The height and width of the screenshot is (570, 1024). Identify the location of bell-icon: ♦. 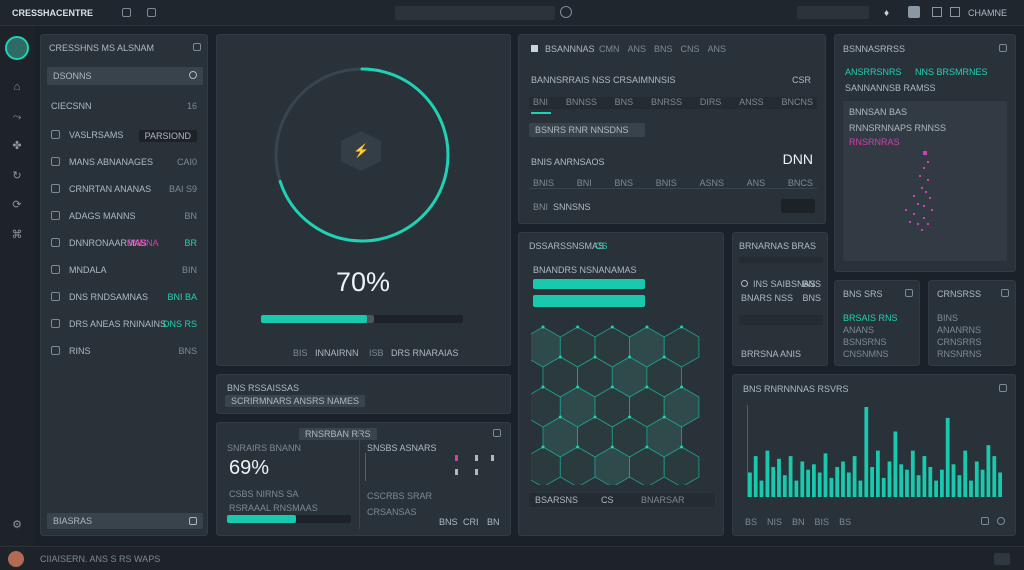
(887, 13).